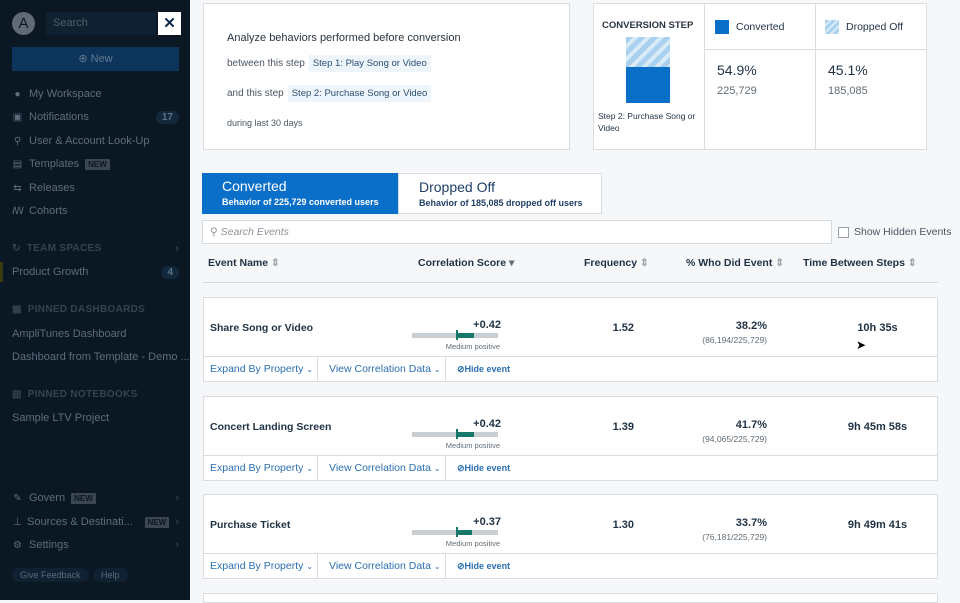 This screenshot has height=603, width=960. What do you see at coordinates (101, 23) in the screenshot?
I see `sidebar-search-input: Search` at bounding box center [101, 23].